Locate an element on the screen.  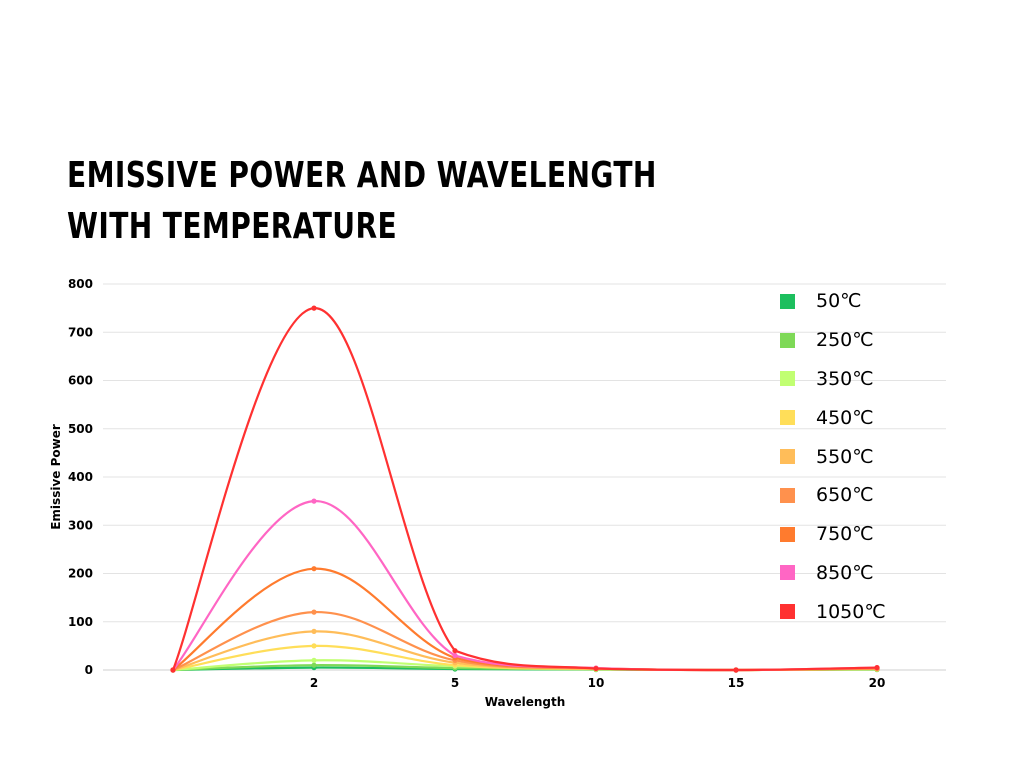
x-tick-label: 5 is located at coordinates (455, 683).